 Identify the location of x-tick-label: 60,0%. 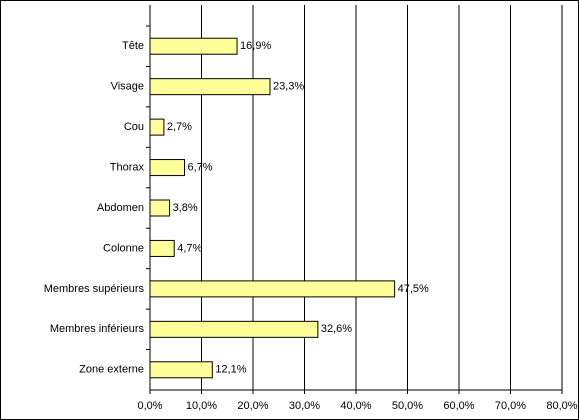
(458, 406).